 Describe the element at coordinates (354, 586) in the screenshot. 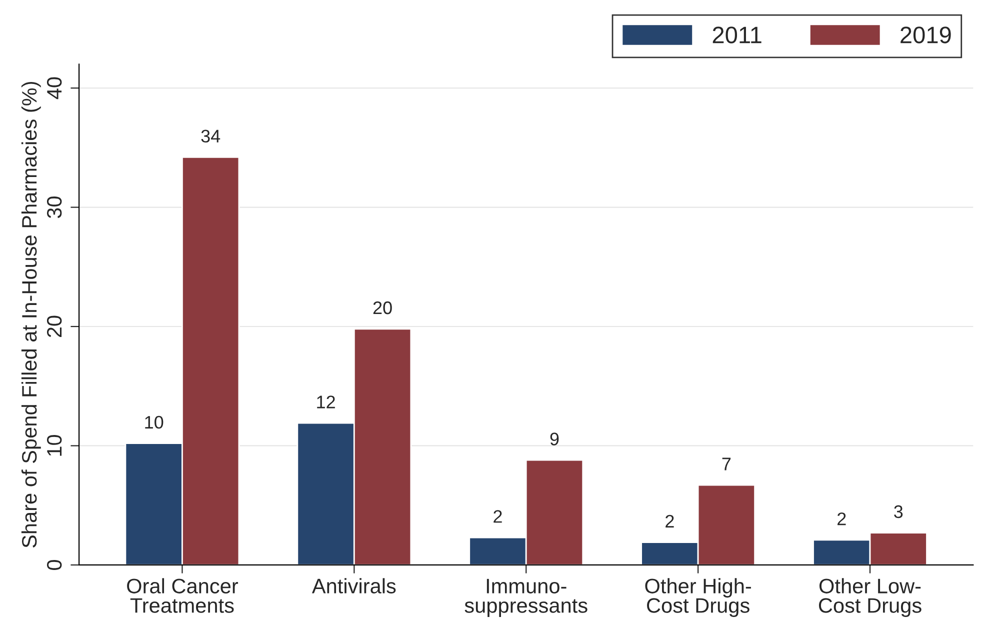

I see `x-tick-label: Antivirals` at that location.